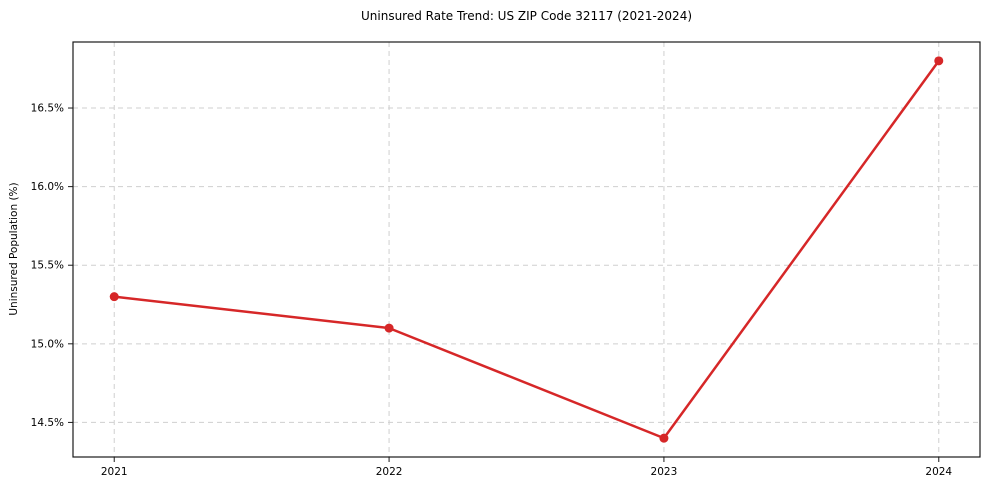  What do you see at coordinates (47, 344) in the screenshot?
I see `y-tick-label: 15.0%` at bounding box center [47, 344].